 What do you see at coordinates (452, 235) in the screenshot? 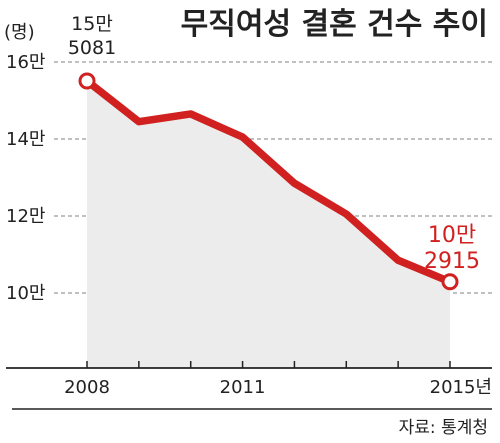
I see `end-annotation-line1: 10만` at bounding box center [452, 235].